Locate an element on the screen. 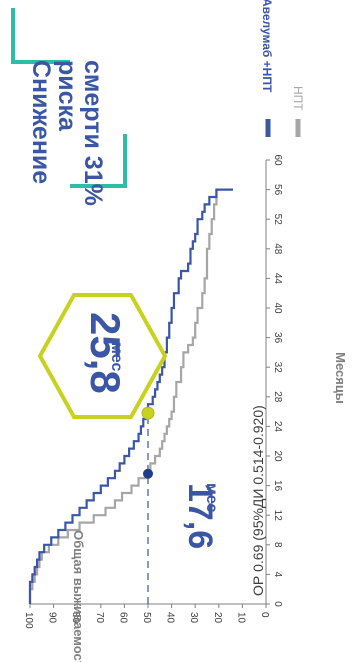 Image resolution: width=353 pixels, height=662 pixels. y-tick-label: 20 is located at coordinates (217, 618).